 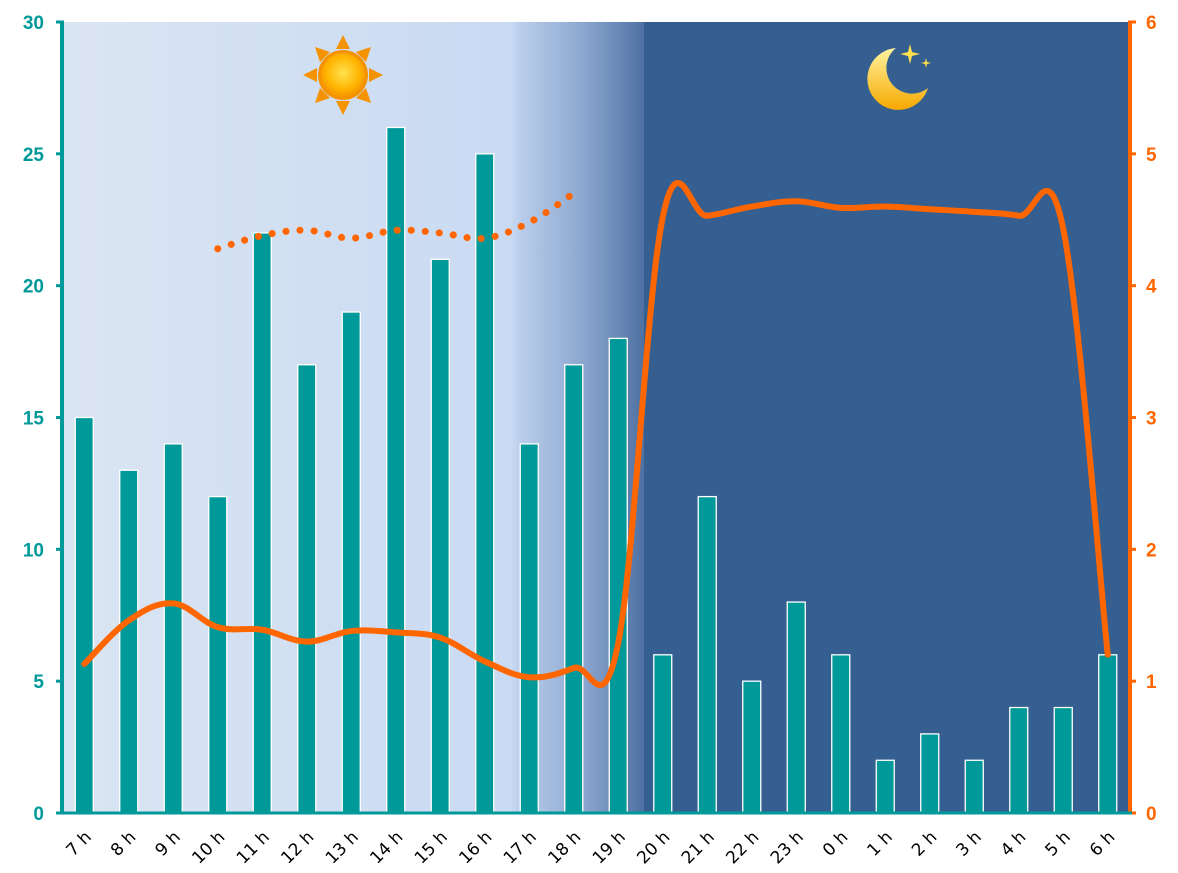 What do you see at coordinates (297, 847) in the screenshot?
I see `x-tick-label: 12 h` at bounding box center [297, 847].